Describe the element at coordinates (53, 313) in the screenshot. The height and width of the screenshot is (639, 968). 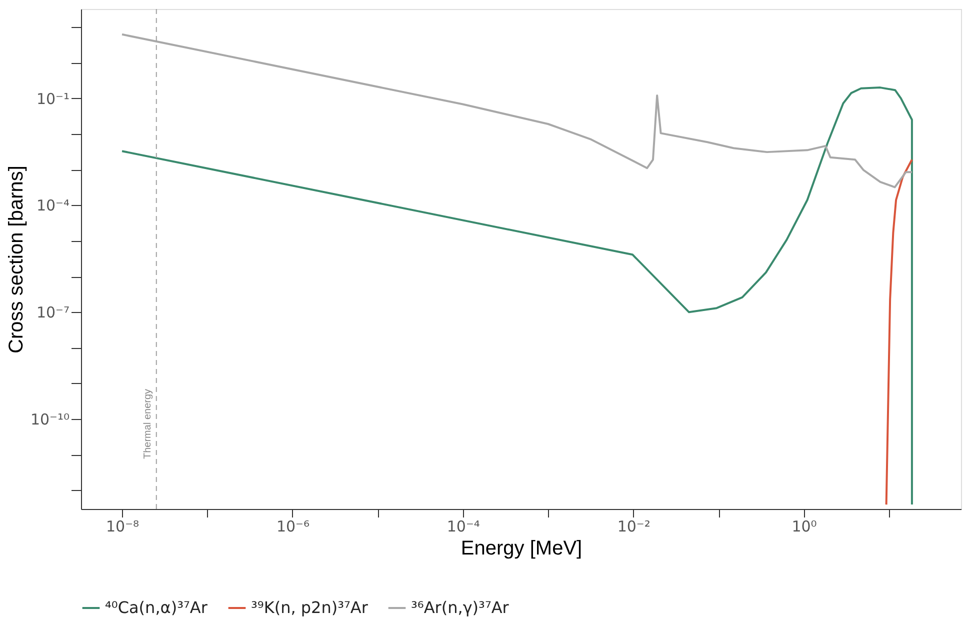
I see `y-tick-label: 10⁻⁷` at that location.